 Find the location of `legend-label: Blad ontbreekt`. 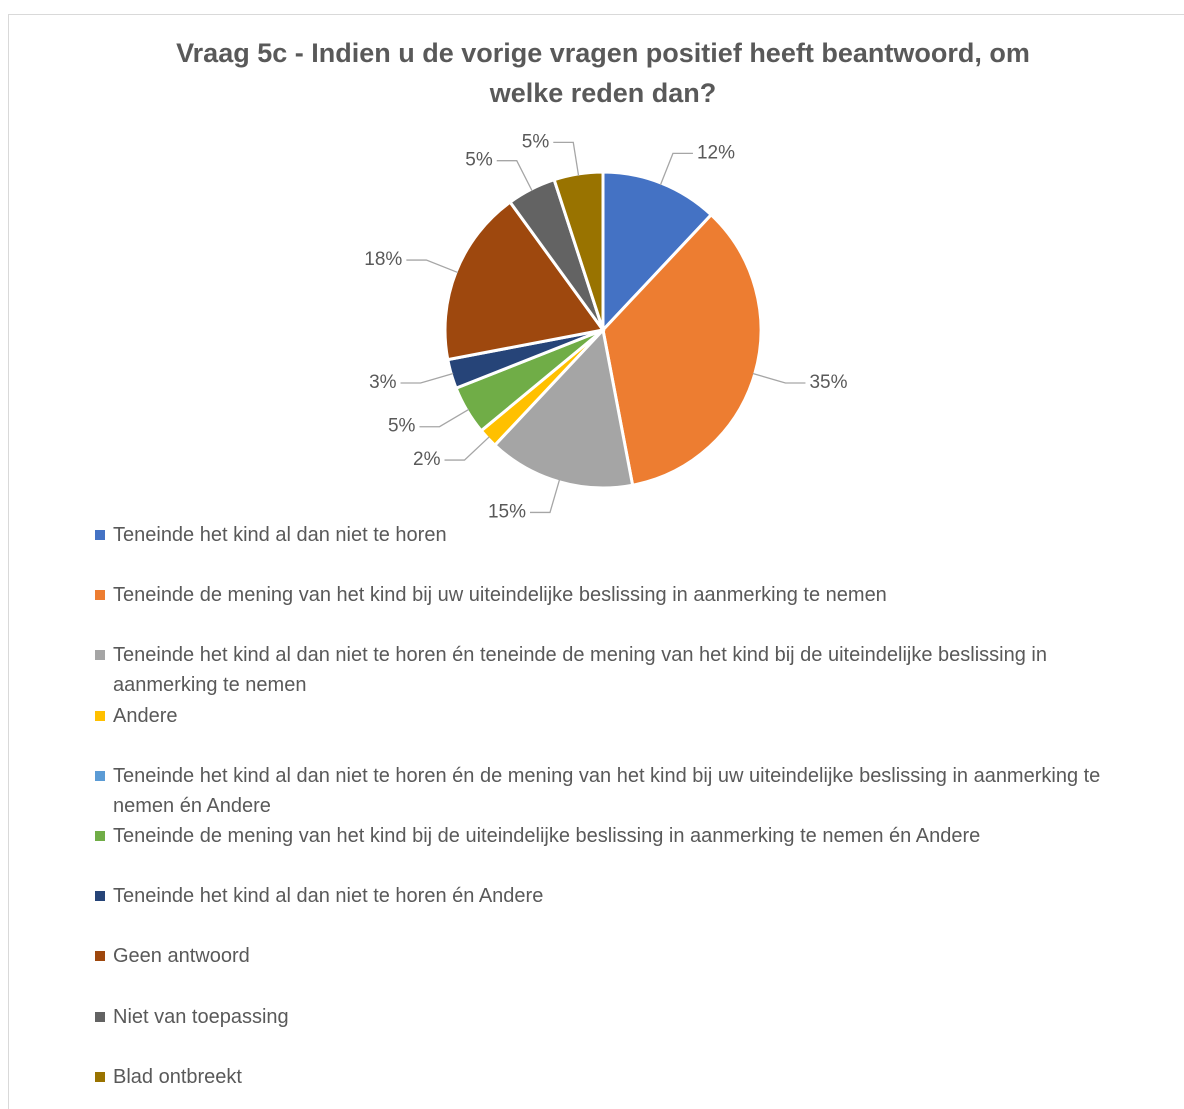

legend-label: Blad ontbreekt is located at coordinates (177, 1076).